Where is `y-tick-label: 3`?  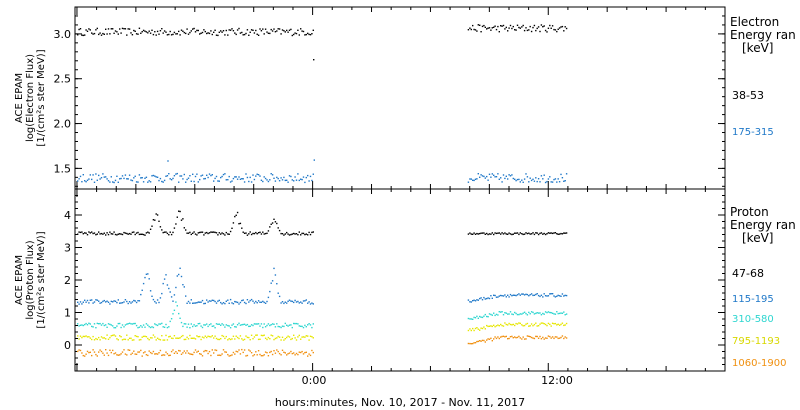 y-tick-label: 3 is located at coordinates (67, 248).